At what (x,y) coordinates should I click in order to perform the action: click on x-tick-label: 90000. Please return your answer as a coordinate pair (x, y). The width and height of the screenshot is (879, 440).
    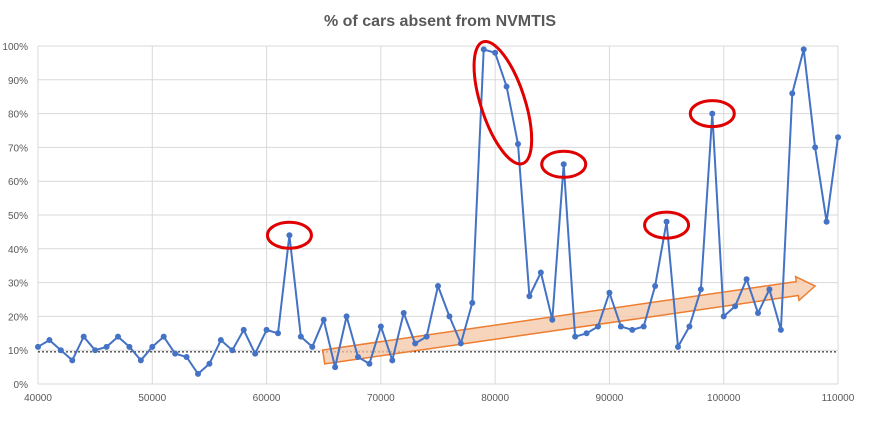
    Looking at the image, I should click on (610, 398).